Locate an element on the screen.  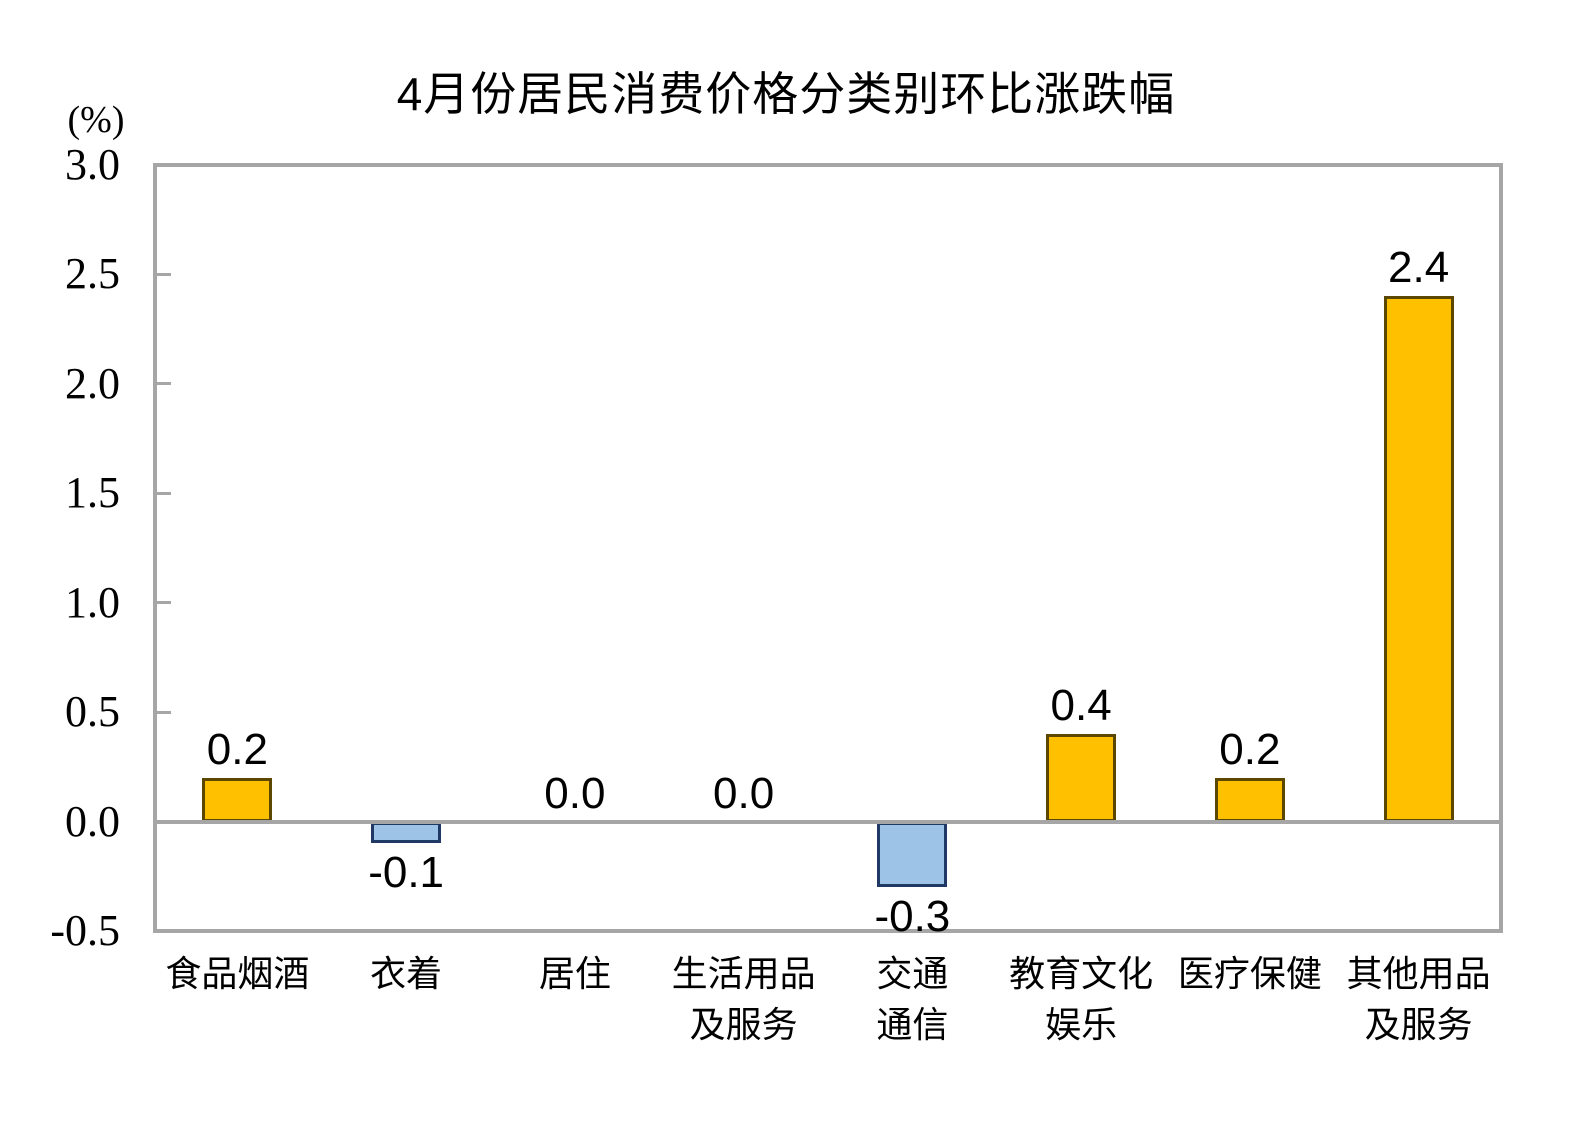
y-axis-unit-label: (%) is located at coordinates (96, 120).